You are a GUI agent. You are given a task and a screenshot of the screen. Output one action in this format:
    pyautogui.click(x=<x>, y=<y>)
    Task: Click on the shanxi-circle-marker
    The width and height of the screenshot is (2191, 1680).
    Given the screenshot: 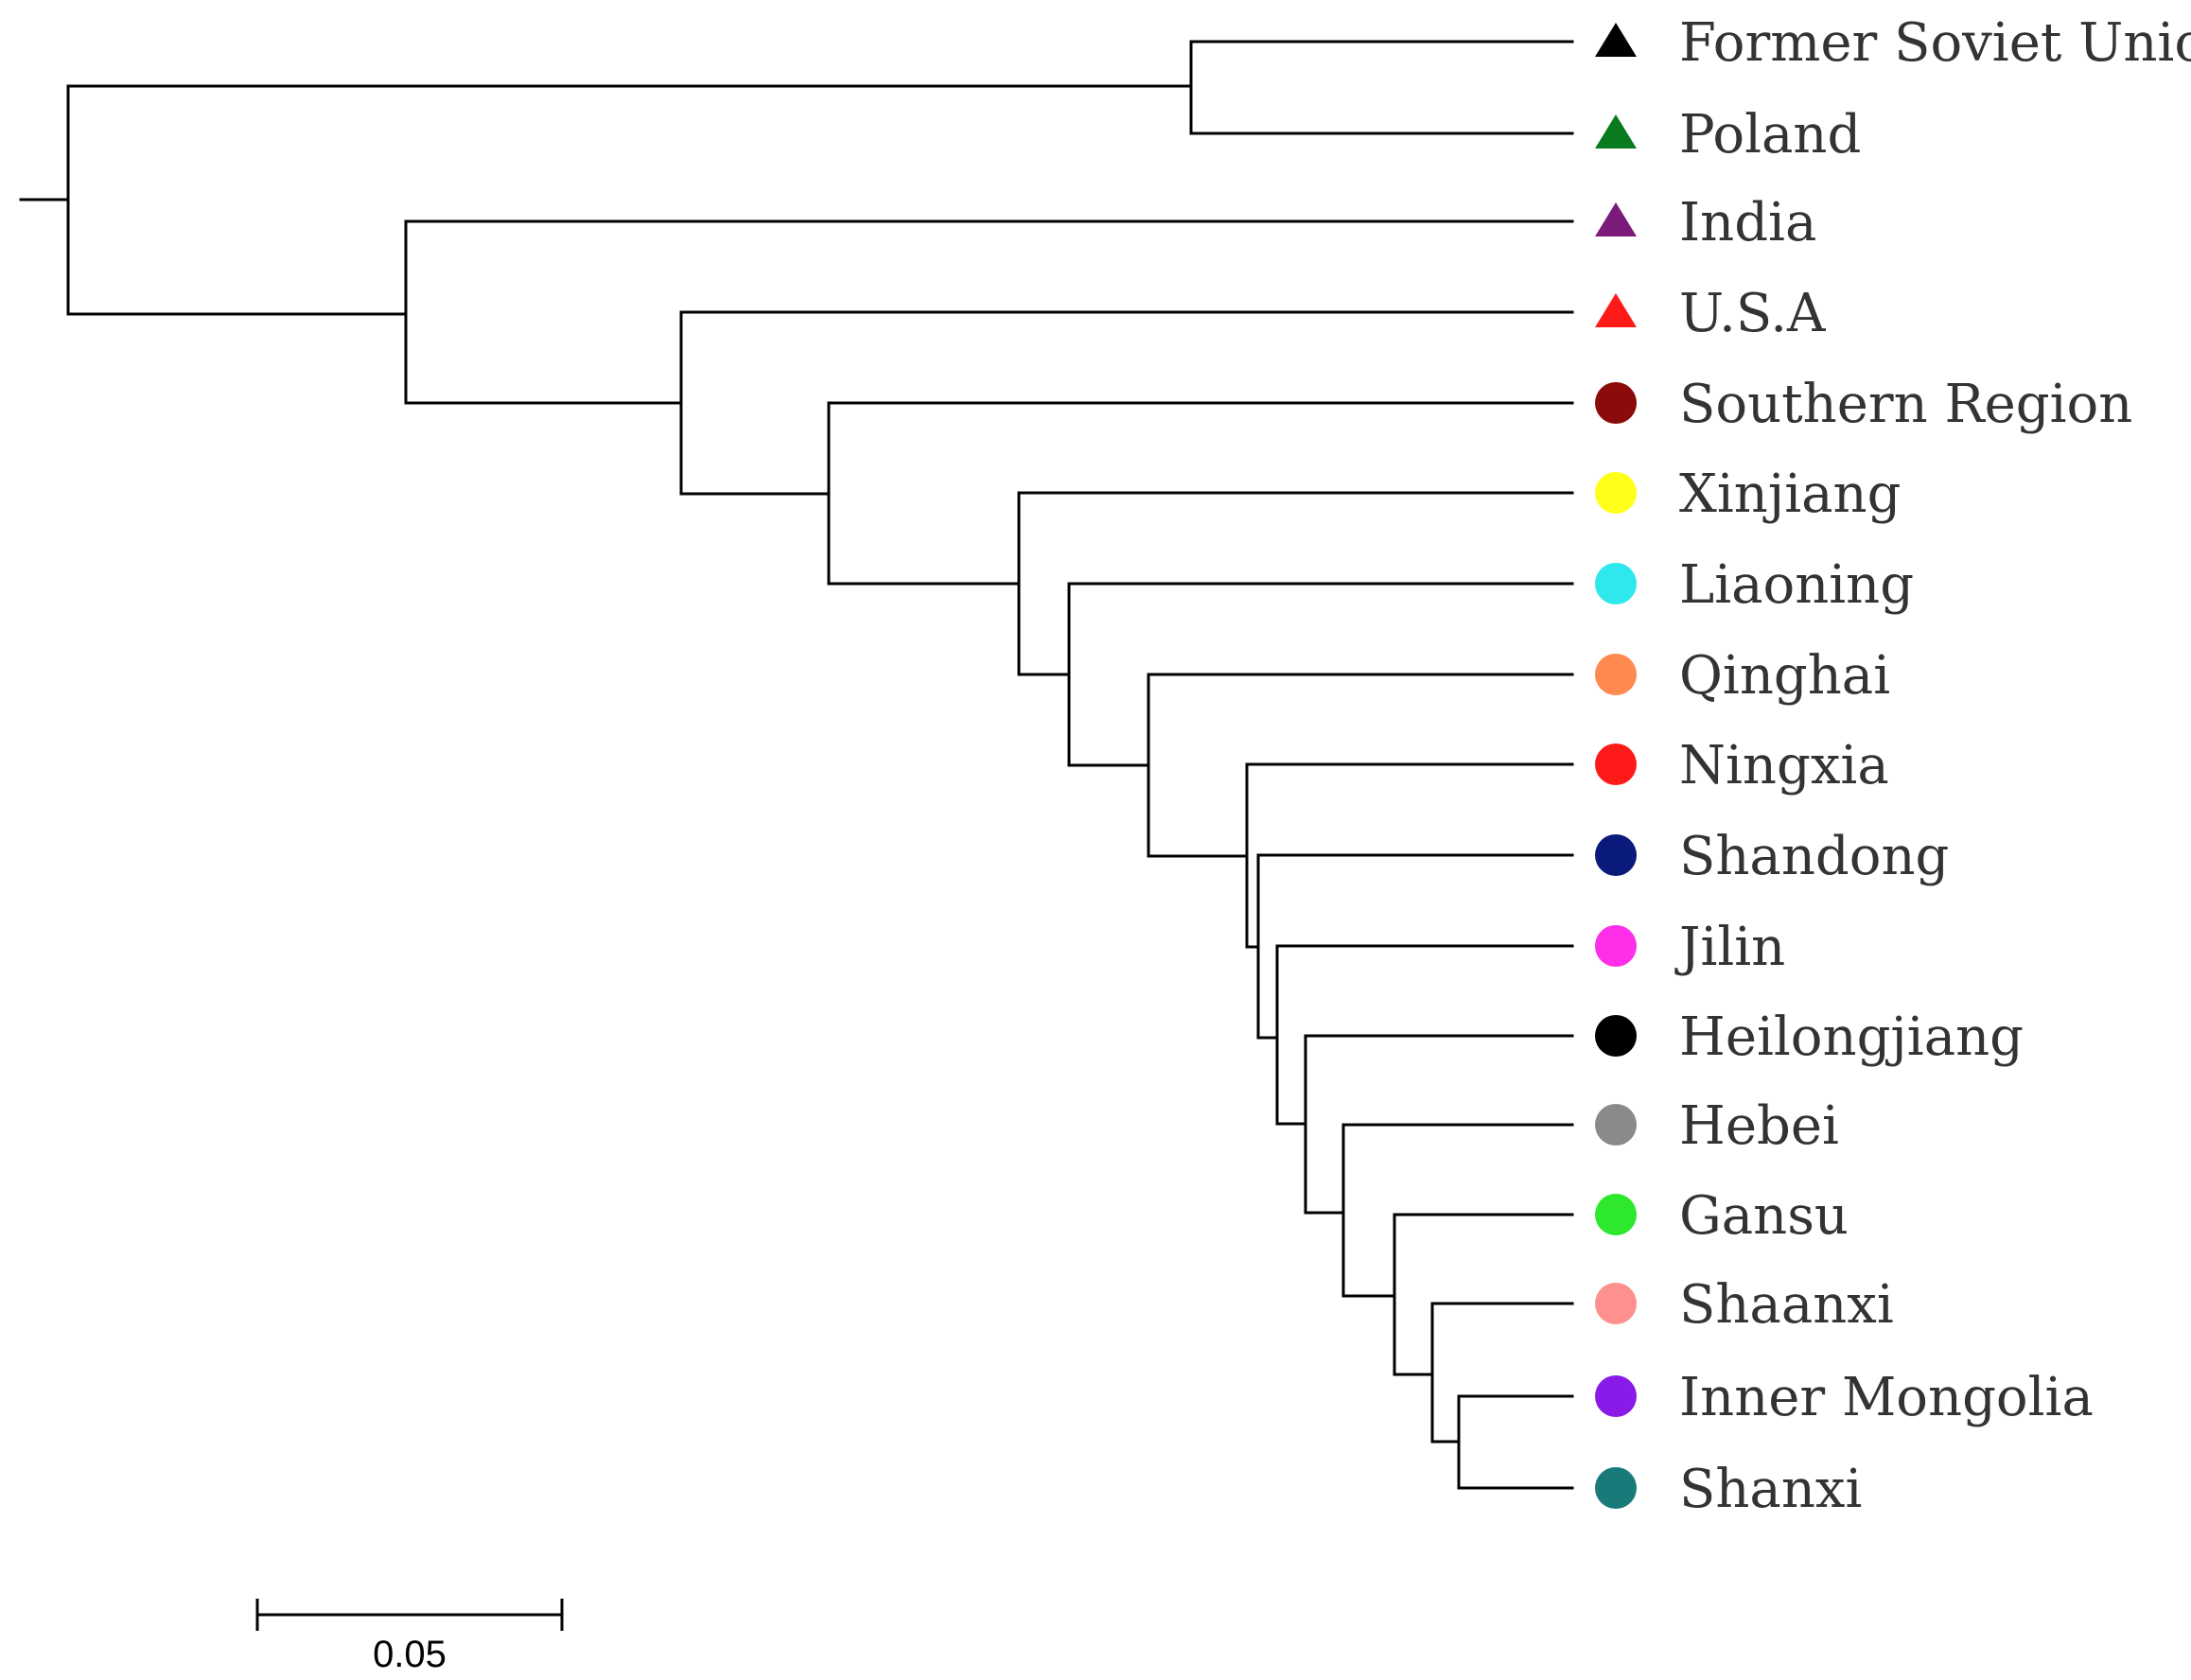 What is the action you would take?
    pyautogui.click(x=1616, y=1488)
    